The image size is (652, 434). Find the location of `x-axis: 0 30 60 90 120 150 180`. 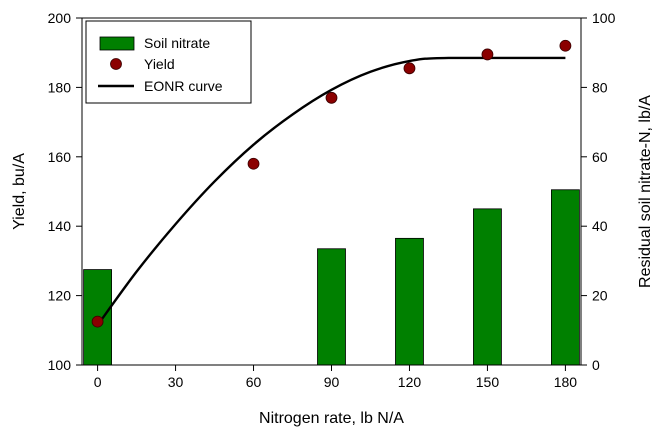

x-axis: 0 30 60 90 120 150 180 is located at coordinates (336, 377).